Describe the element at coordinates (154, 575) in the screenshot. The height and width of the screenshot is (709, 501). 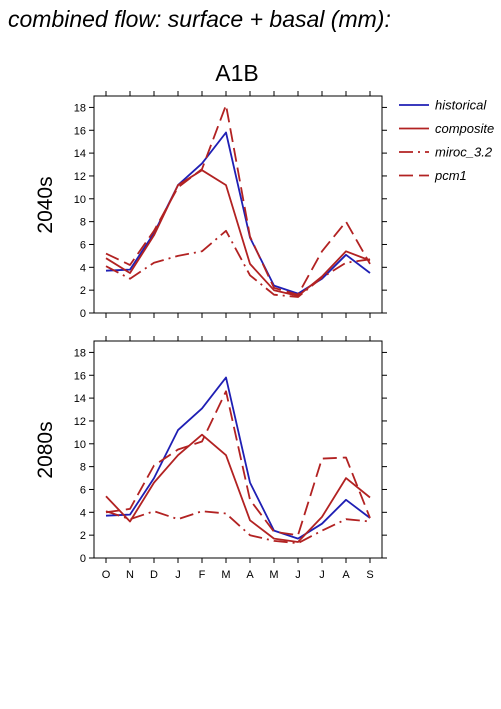
I see `x-tick-label: D` at that location.